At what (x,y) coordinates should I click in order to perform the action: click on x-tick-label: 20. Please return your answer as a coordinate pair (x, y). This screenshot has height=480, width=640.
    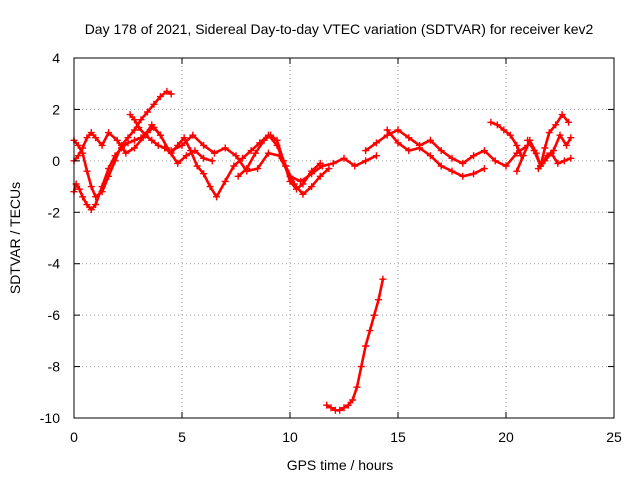
    Looking at the image, I should click on (506, 437).